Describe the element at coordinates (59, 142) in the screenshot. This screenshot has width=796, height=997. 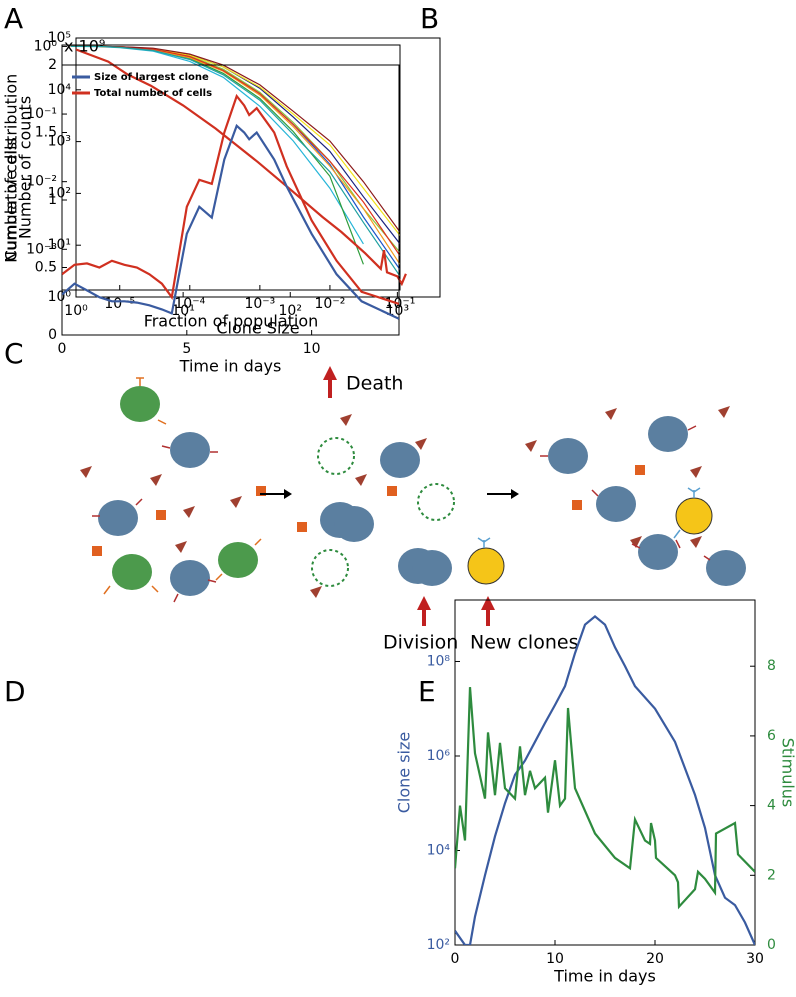
I see `y-tick-label: 10³` at that location.